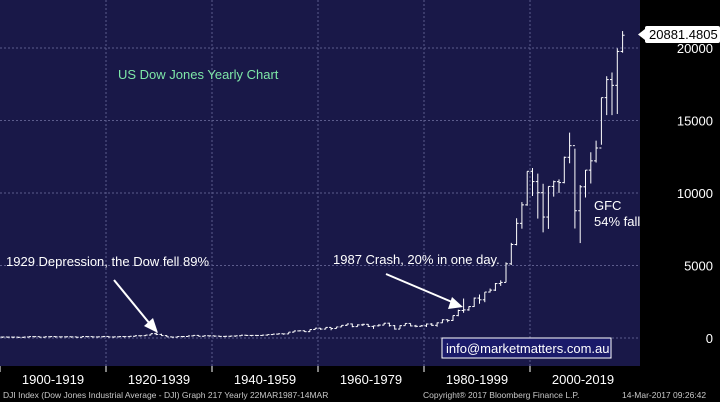 The image size is (720, 402). What do you see at coordinates (82, 337) in the screenshot?
I see `ohlc-bar-1915` at bounding box center [82, 337].